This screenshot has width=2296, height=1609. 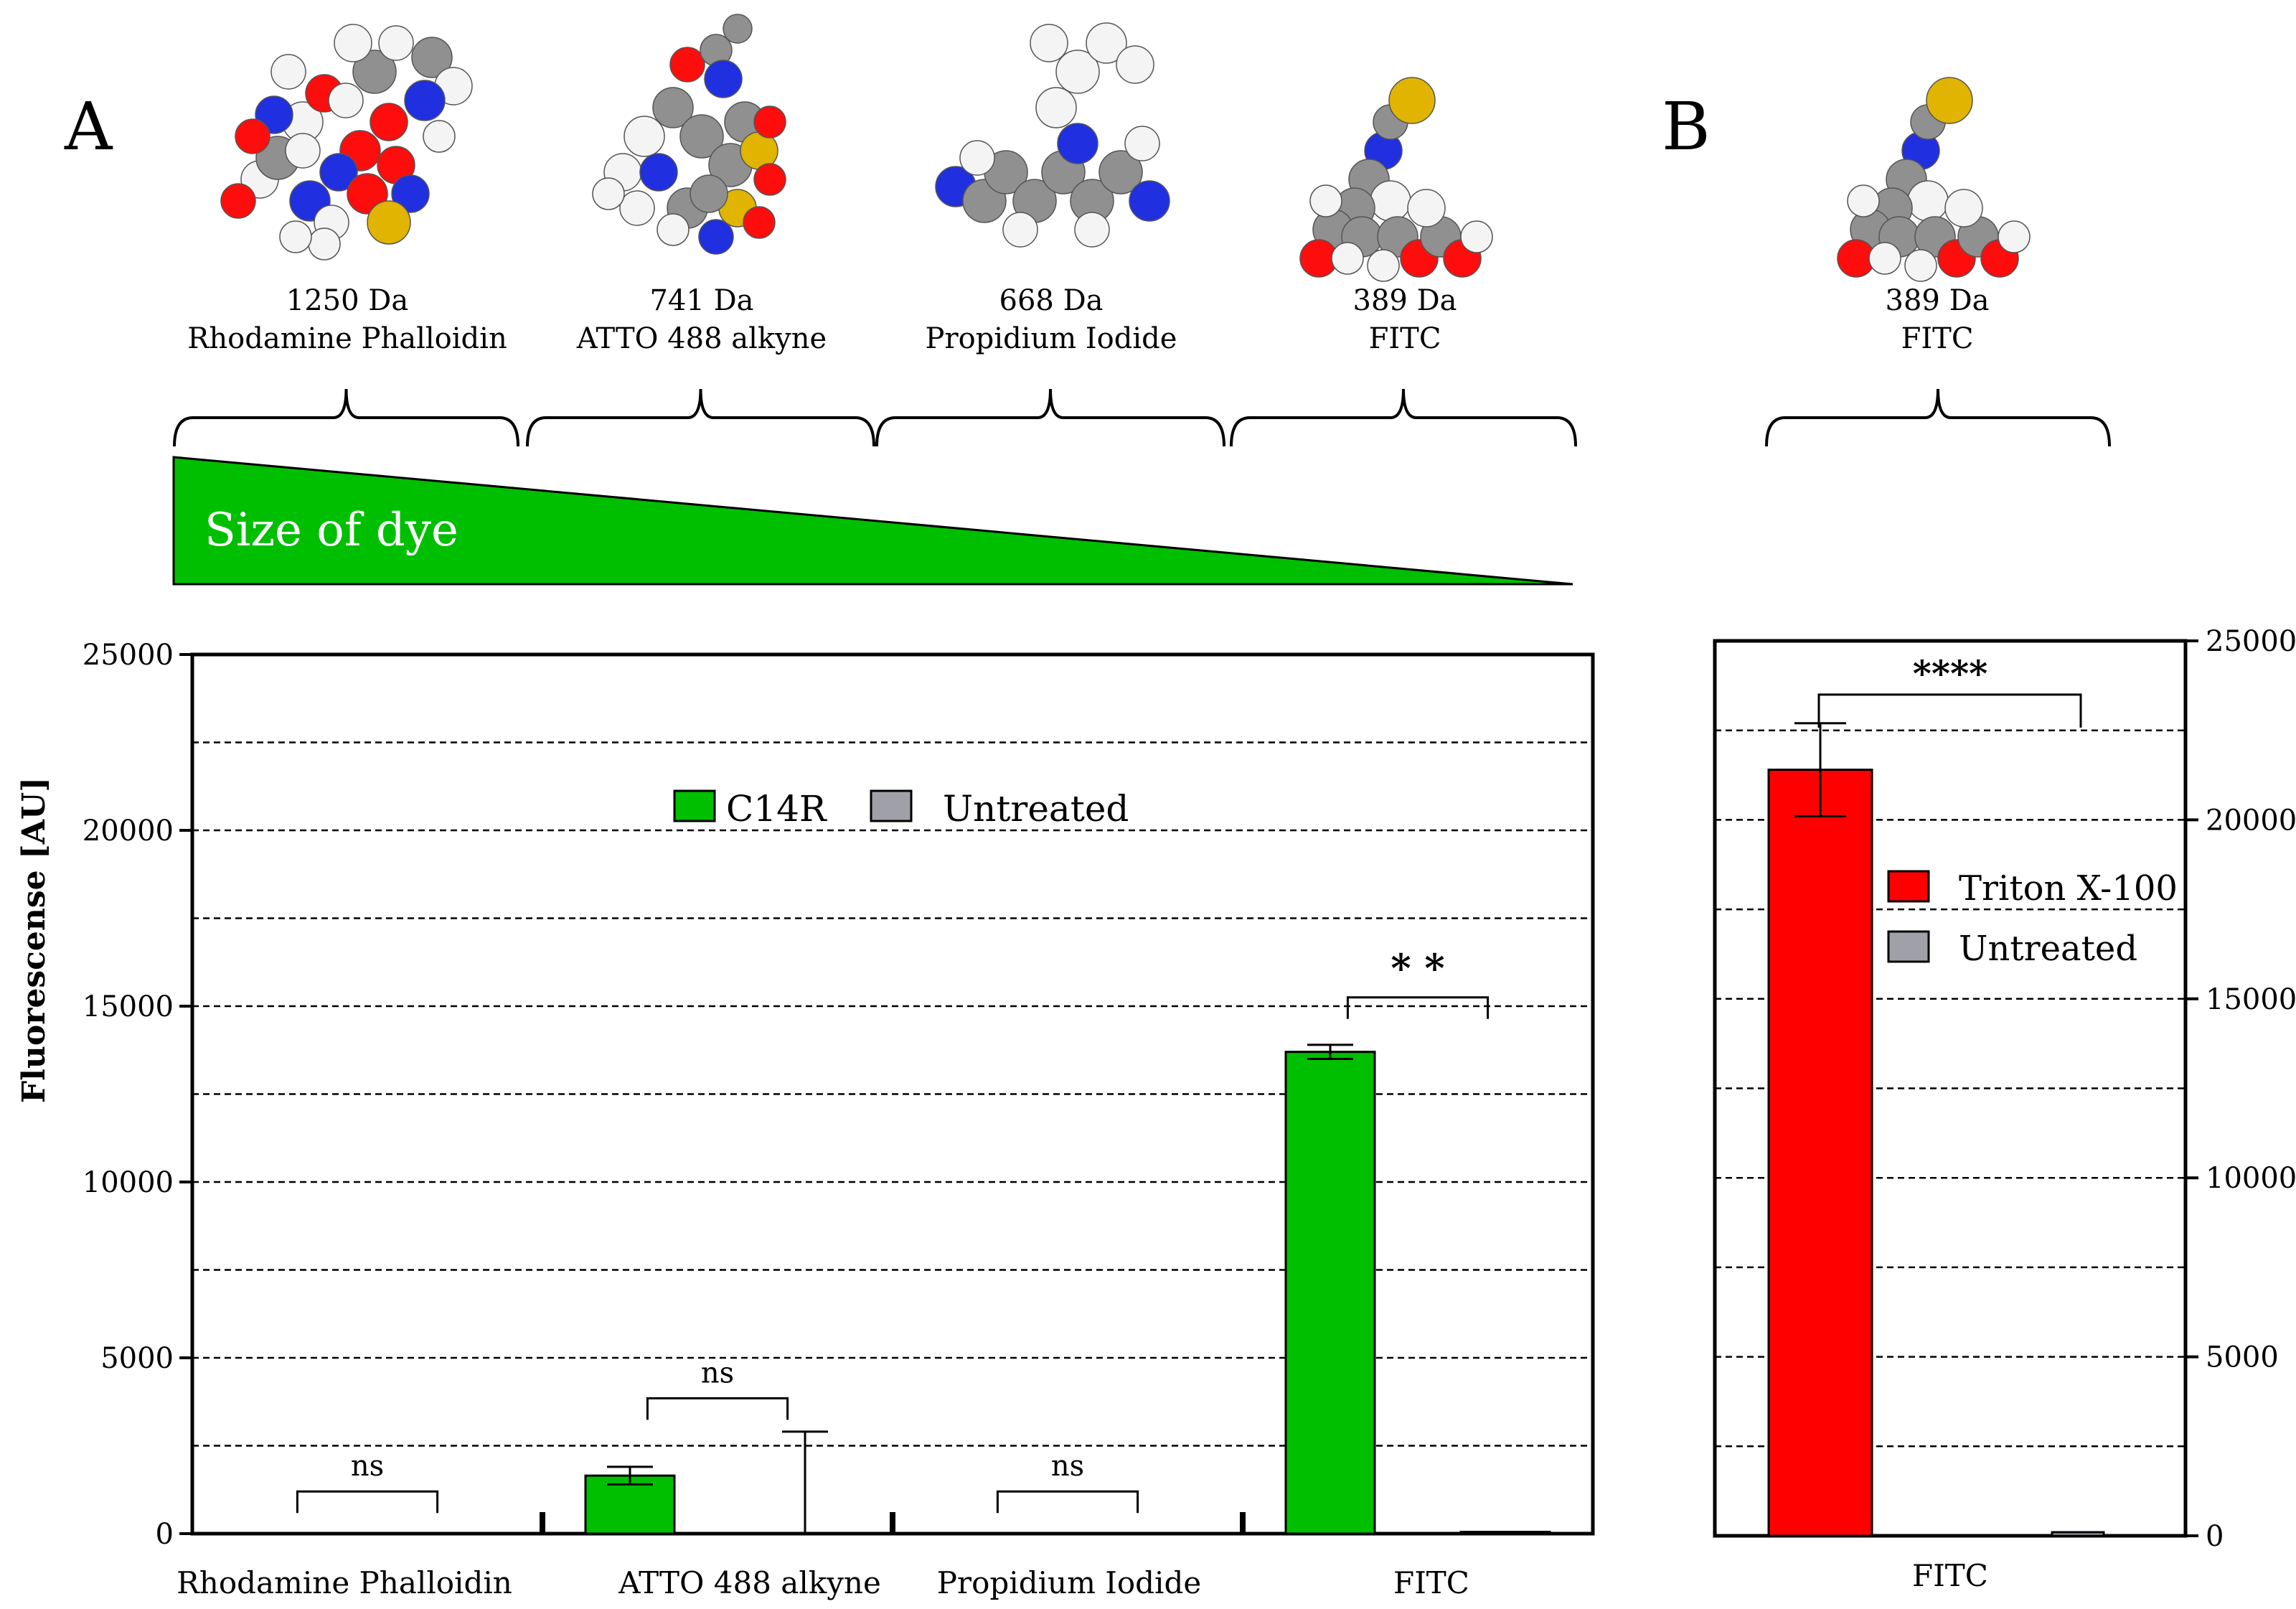 I want to click on dye-mass-1: 741 Da, so click(x=702, y=300).